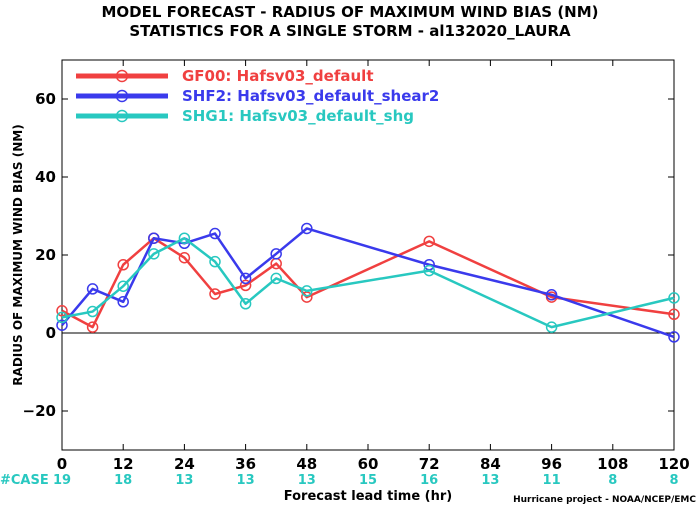 The image size is (700, 506). What do you see at coordinates (368, 496) in the screenshot?
I see `x-axis-label: Forecast lead time (hr)` at bounding box center [368, 496].